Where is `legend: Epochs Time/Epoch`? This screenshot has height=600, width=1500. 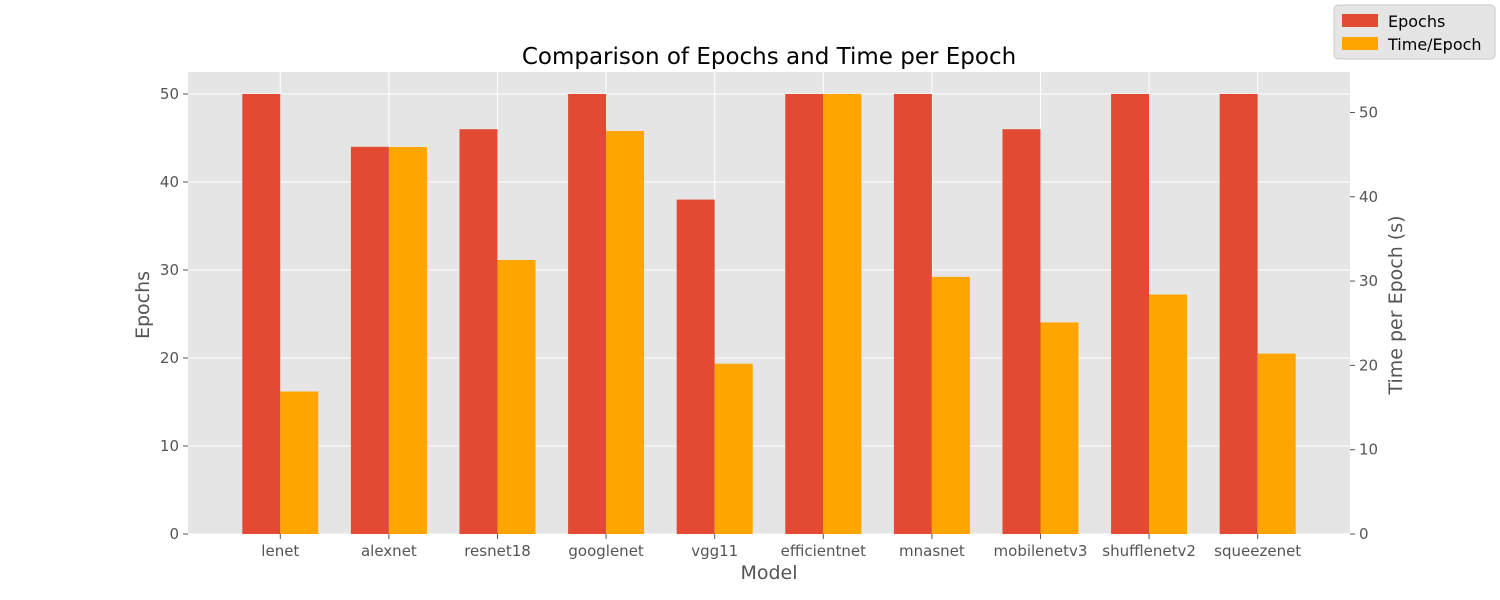
legend: Epochs Time/Epoch is located at coordinates (1414, 32).